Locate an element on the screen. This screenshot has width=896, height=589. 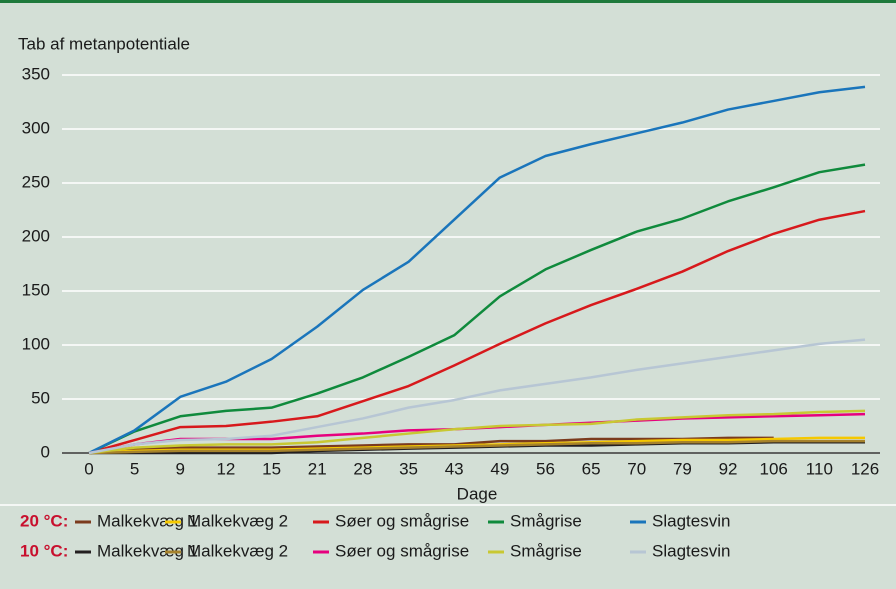
x-tick-label: 49 is located at coordinates (499, 468).